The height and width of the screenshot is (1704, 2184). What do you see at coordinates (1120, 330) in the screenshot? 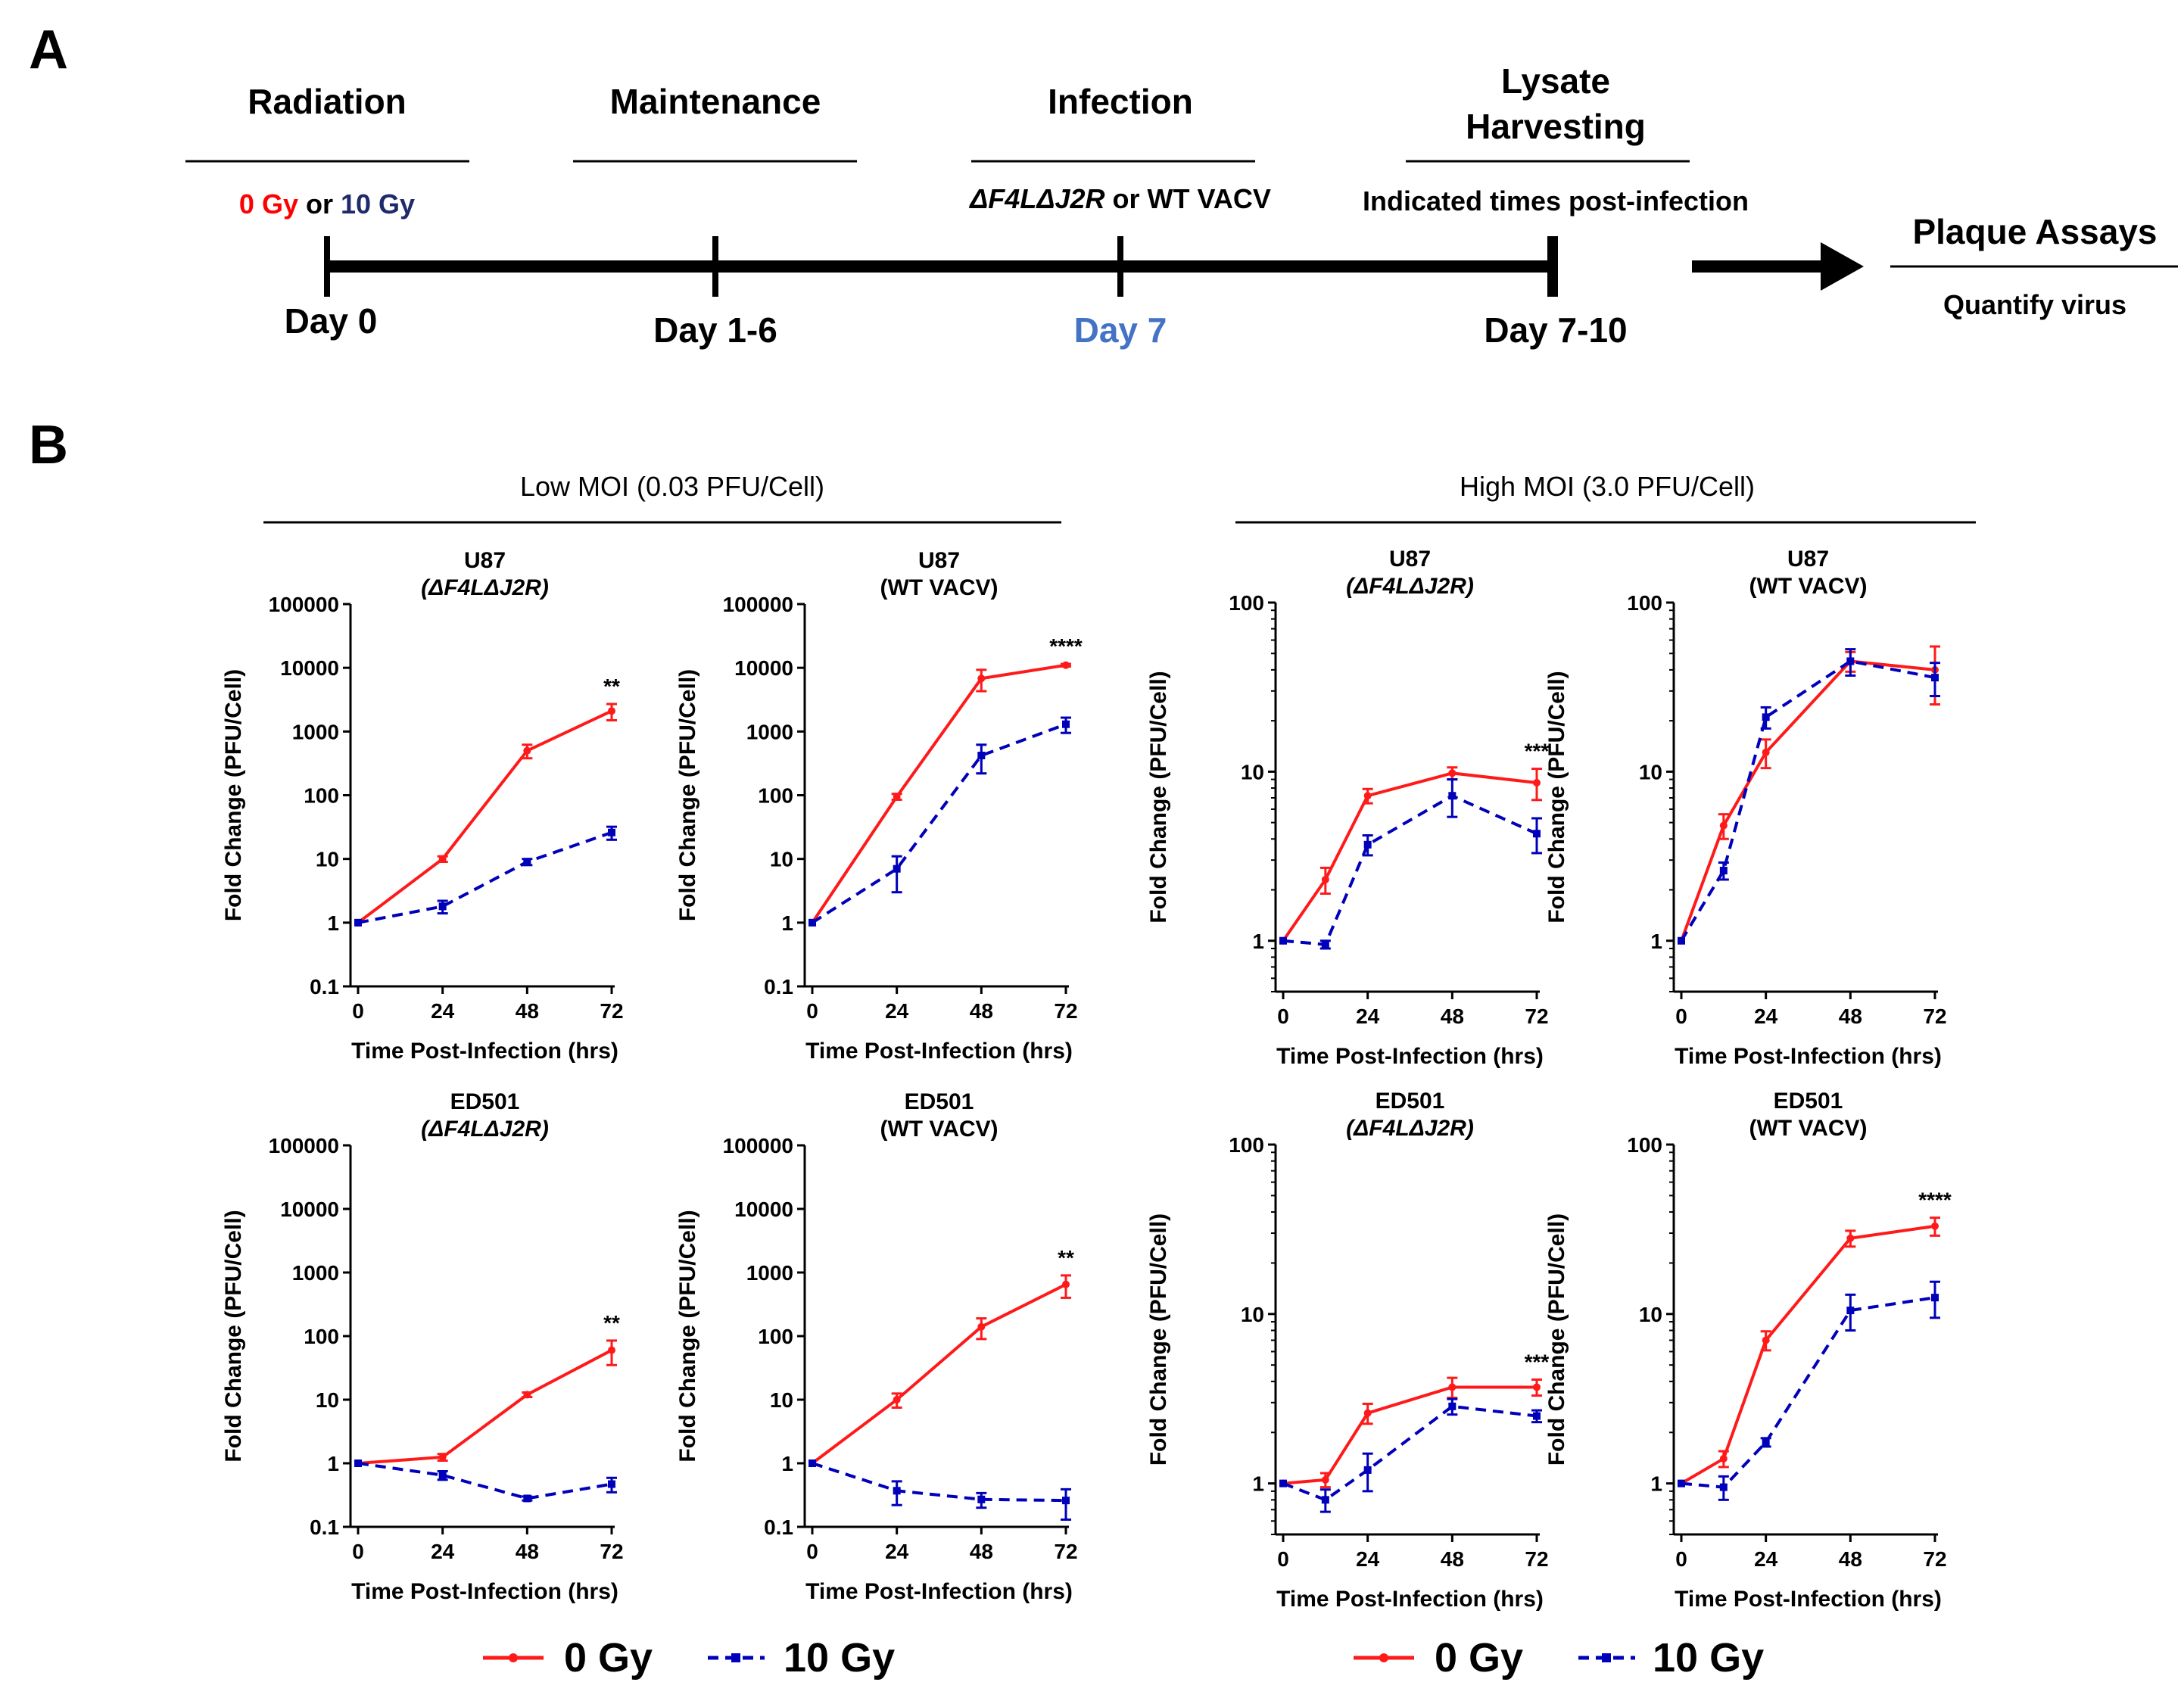
I see `day-7: Day 7` at bounding box center [1120, 330].